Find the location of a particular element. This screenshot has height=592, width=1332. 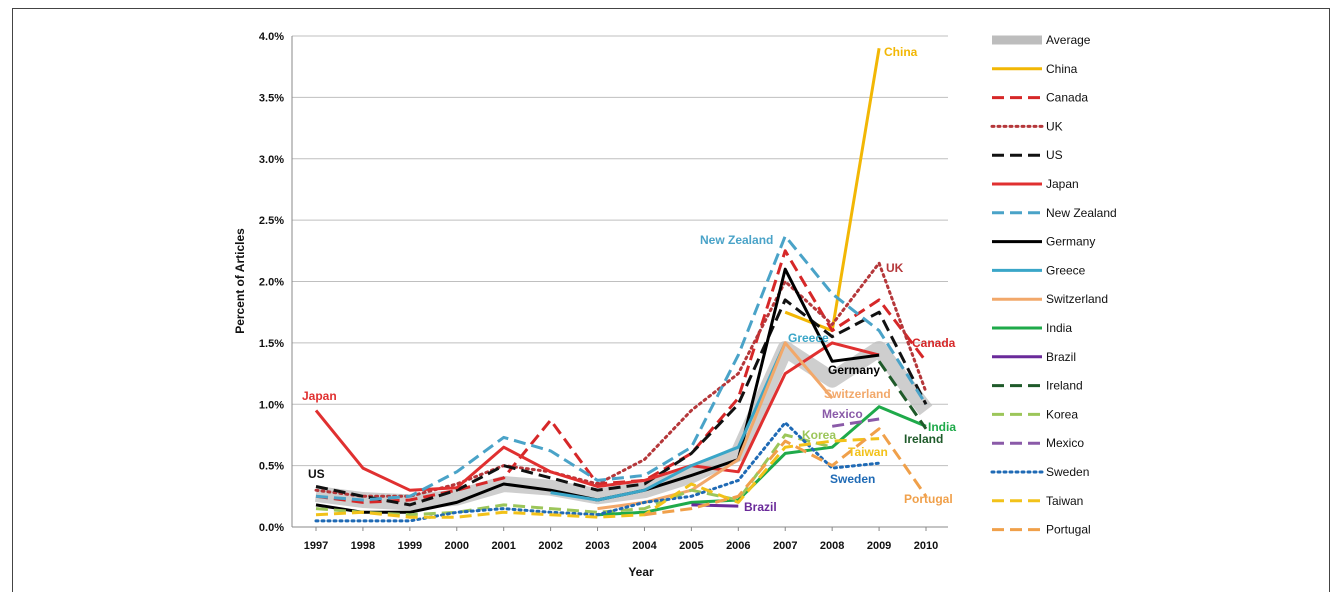

annotation-us: US is located at coordinates (316, 474).